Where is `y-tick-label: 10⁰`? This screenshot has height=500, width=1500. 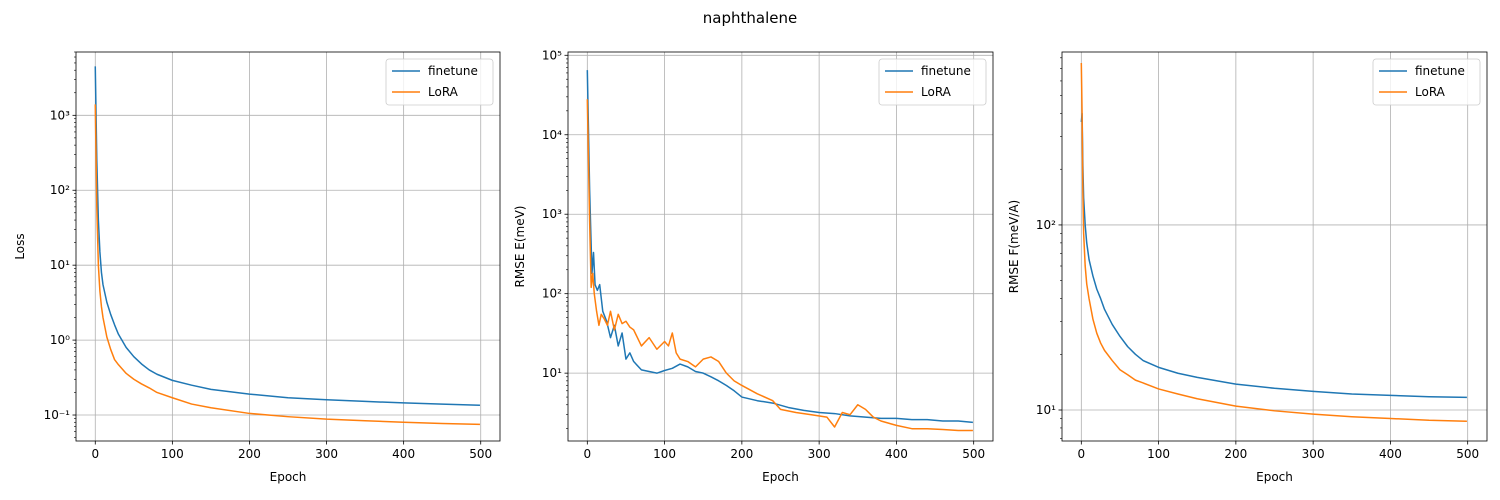
y-tick-label: 10⁰ is located at coordinates (60, 340).